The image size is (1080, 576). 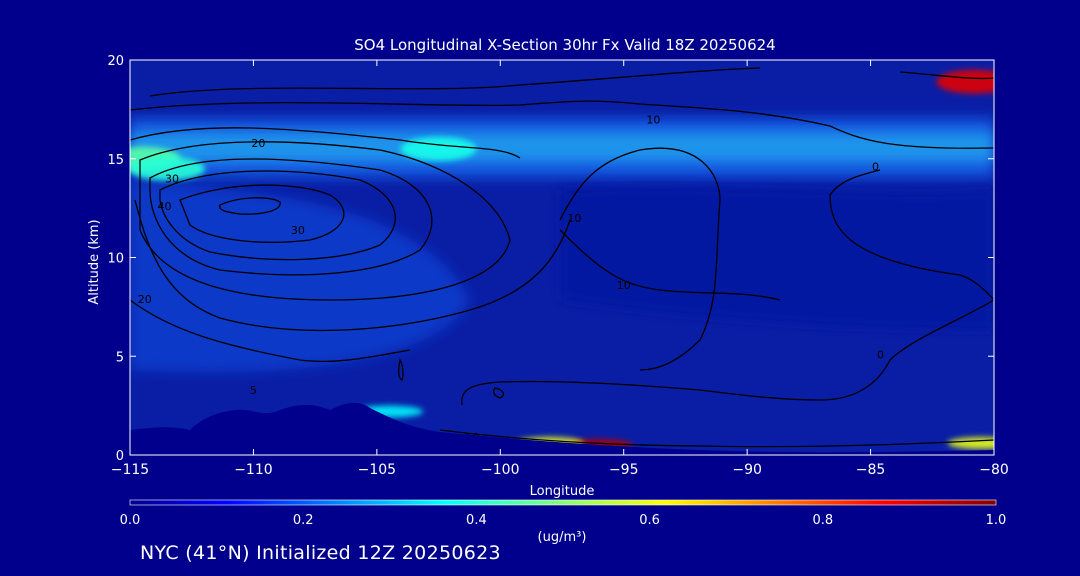 I want to click on x-tick-label: −105, so click(x=377, y=470).